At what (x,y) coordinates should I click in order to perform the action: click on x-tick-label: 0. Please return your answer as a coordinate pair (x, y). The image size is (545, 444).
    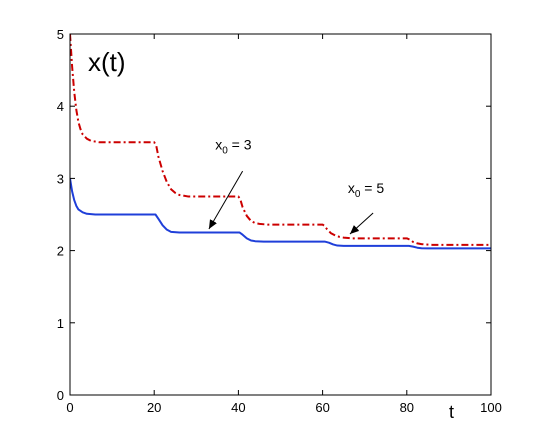
    Looking at the image, I should click on (69, 407).